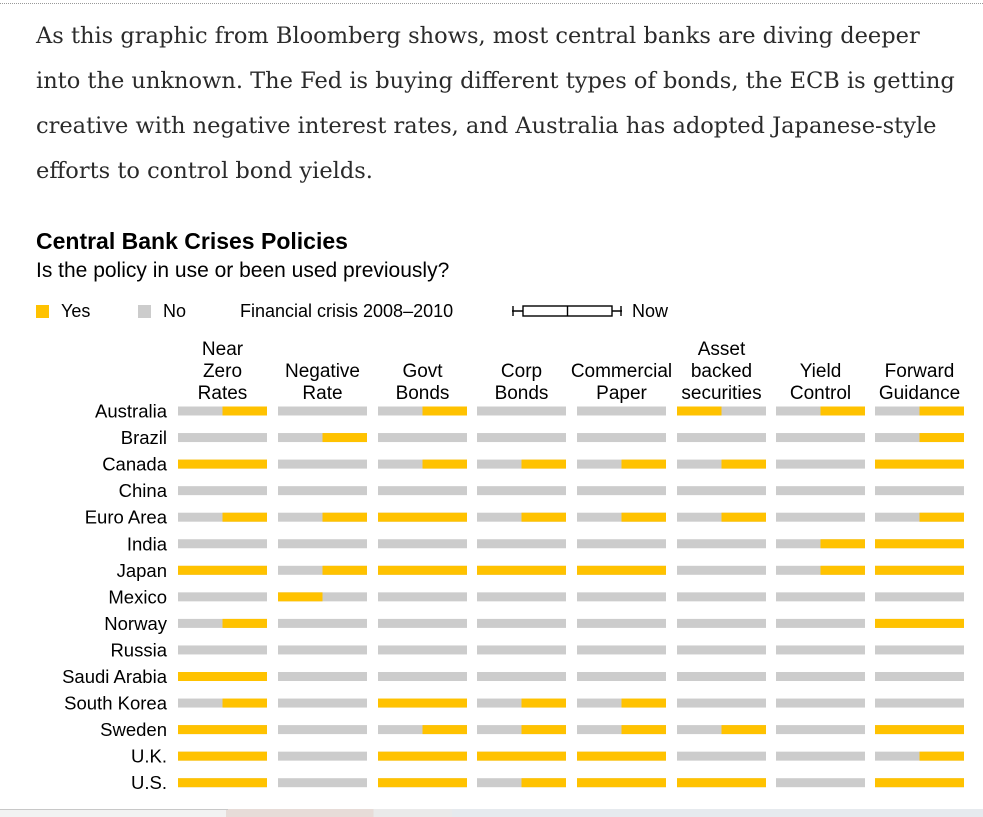 The height and width of the screenshot is (817, 983). Describe the element at coordinates (175, 311) in the screenshot. I see `legend-no-label: No` at that location.